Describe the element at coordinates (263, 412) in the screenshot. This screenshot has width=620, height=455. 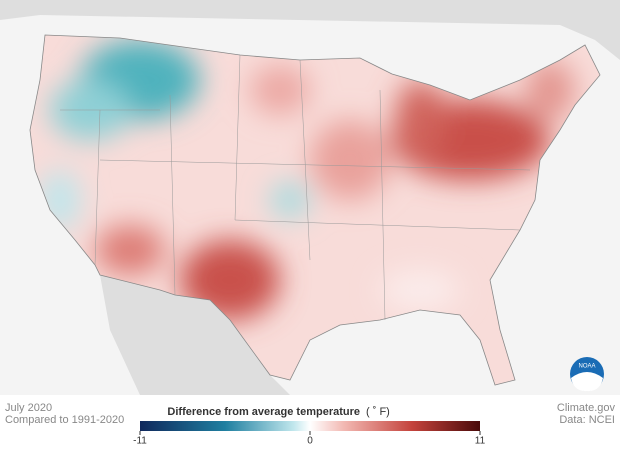
I see `legend-title: Difference from average temperature` at that location.